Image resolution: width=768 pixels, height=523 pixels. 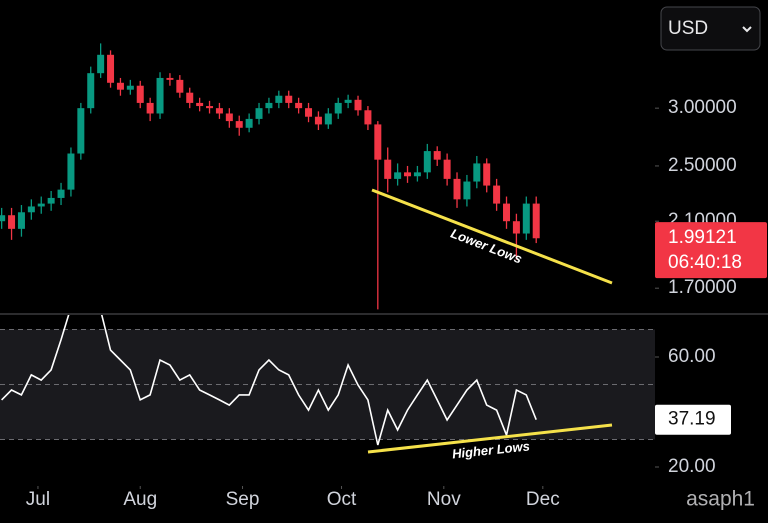 I want to click on chevron, so click(x=747, y=29).